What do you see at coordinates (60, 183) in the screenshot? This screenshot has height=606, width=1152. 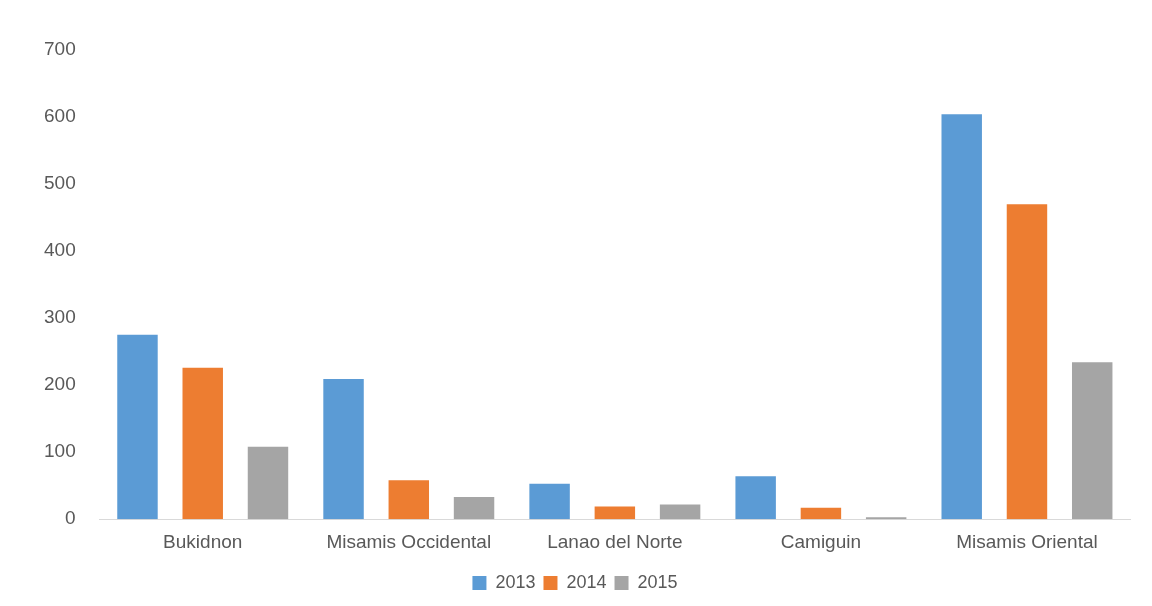 I see `y-tick-label: 500` at bounding box center [60, 183].